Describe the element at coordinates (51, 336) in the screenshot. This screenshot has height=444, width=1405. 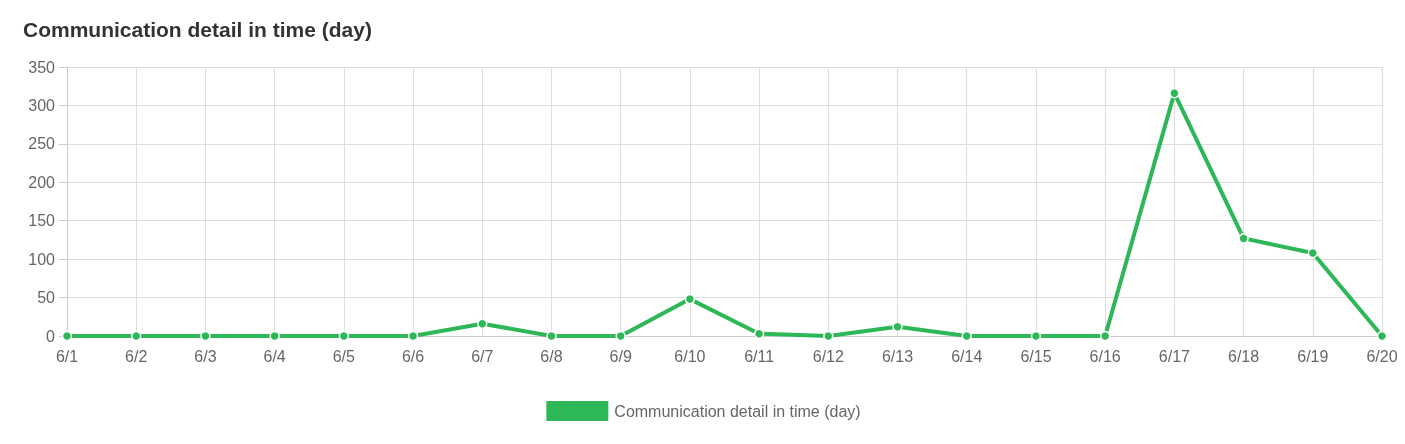
I see `y-tick-label: 0` at that location.